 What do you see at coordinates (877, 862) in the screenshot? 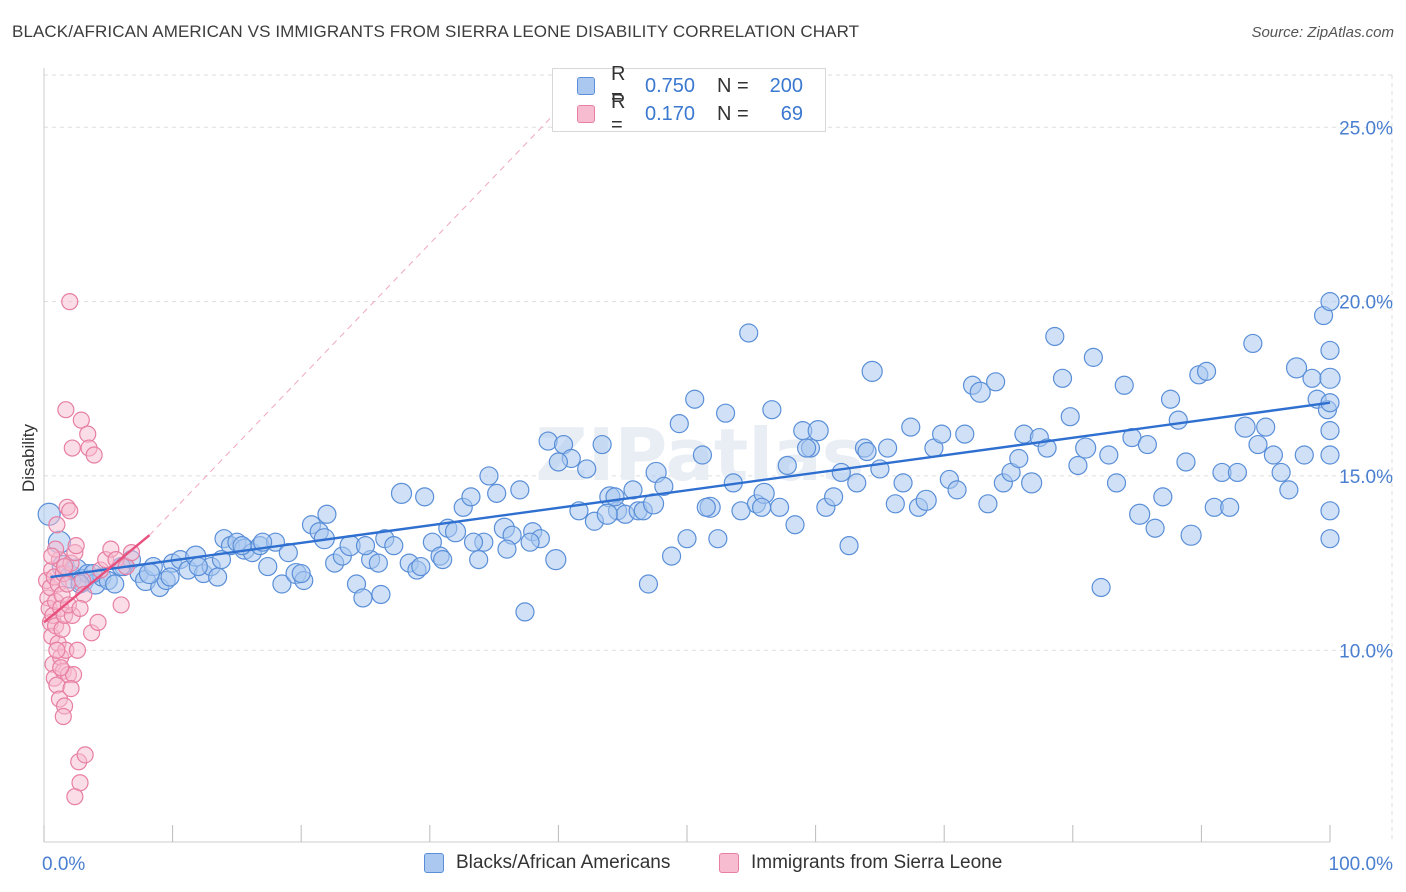
I see `legend-label-sierra-leone: Immigrants from Sierra Leone` at bounding box center [877, 862].